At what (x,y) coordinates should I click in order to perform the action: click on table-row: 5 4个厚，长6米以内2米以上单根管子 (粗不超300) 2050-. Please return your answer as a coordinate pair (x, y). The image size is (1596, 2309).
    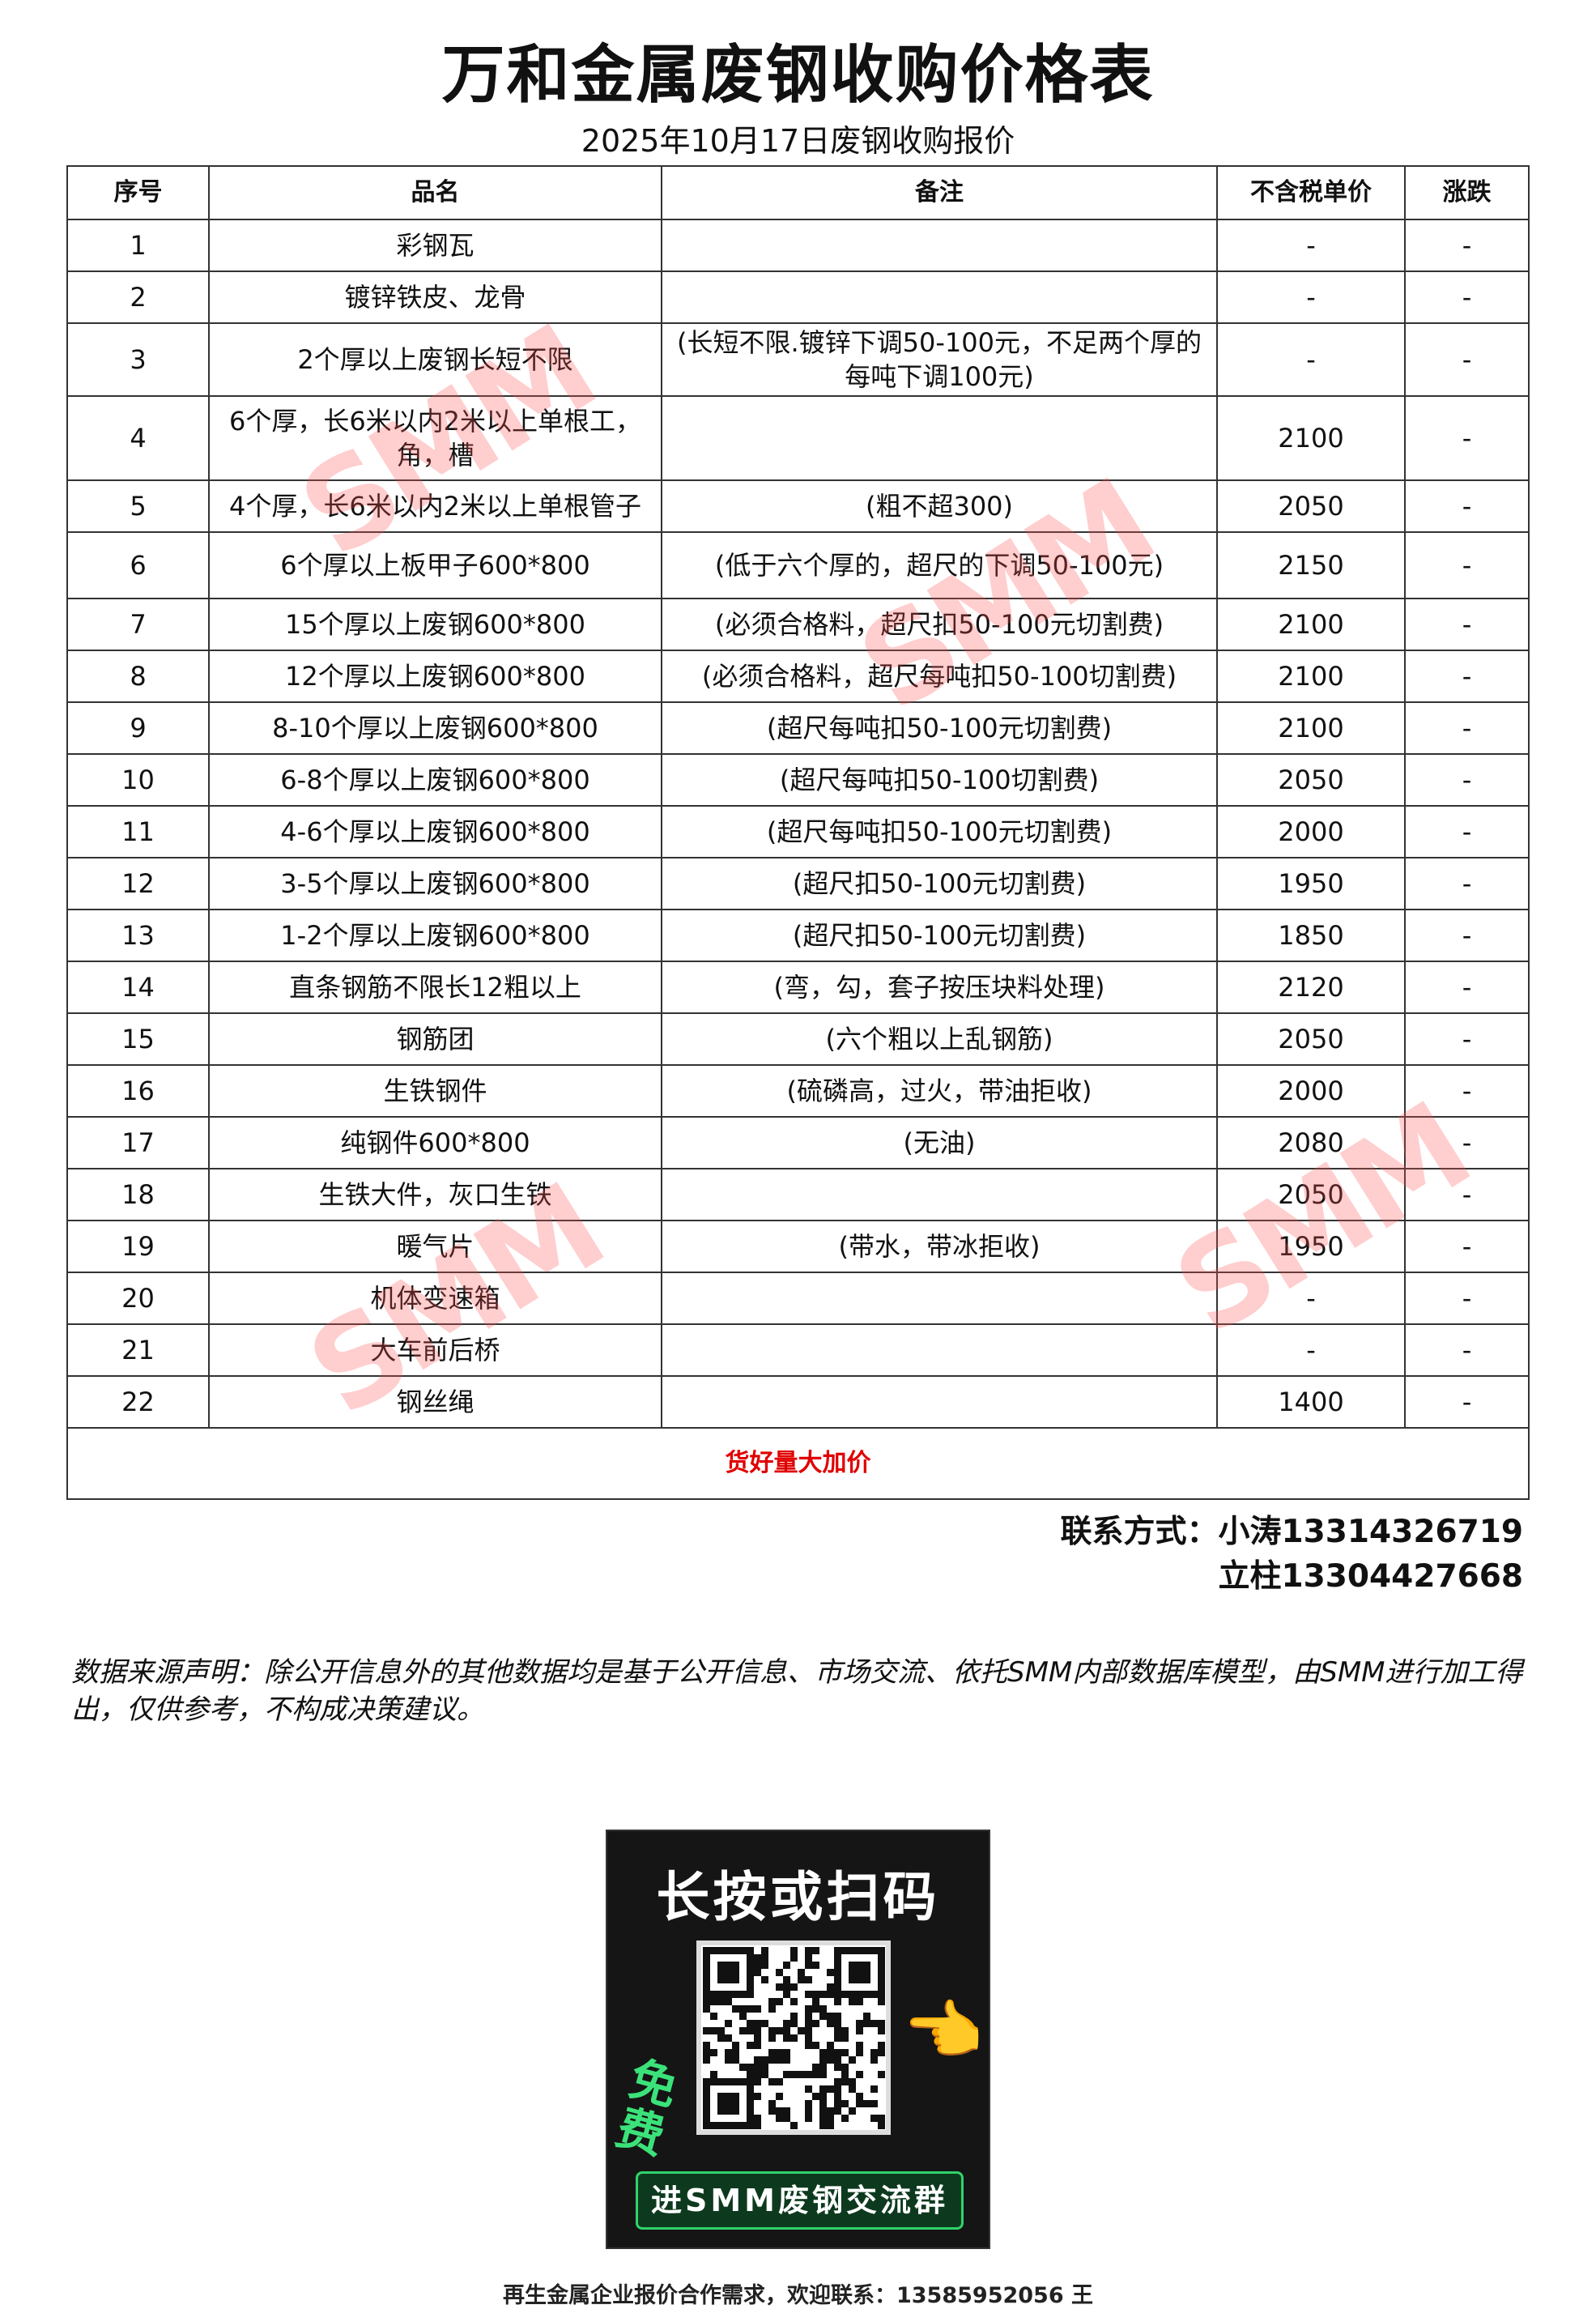
    Looking at the image, I should click on (798, 506).